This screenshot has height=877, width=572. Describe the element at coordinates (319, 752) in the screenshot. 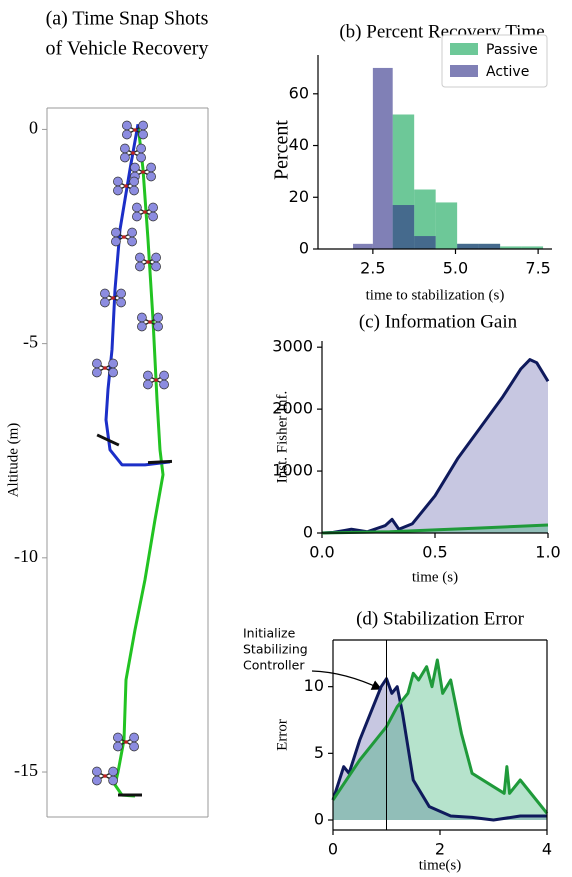

I see `y-tick-label: 5` at that location.